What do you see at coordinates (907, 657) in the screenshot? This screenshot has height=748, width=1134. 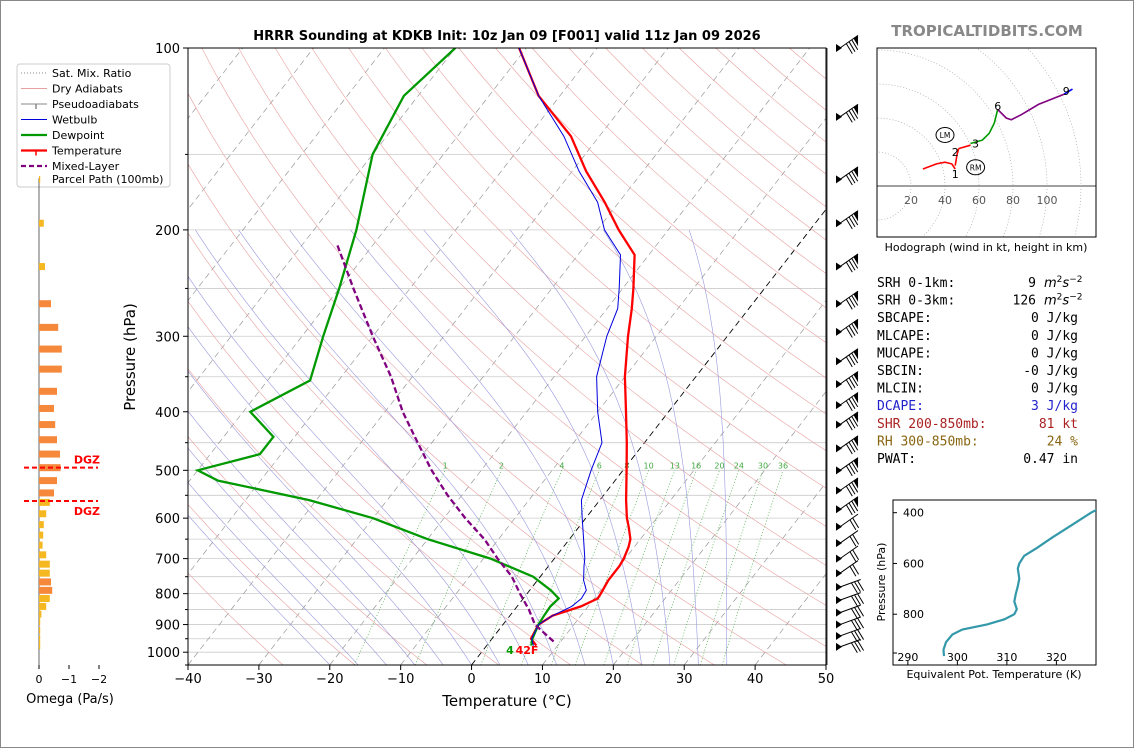 I see `theta-x-tick-label: 290` at bounding box center [907, 657].